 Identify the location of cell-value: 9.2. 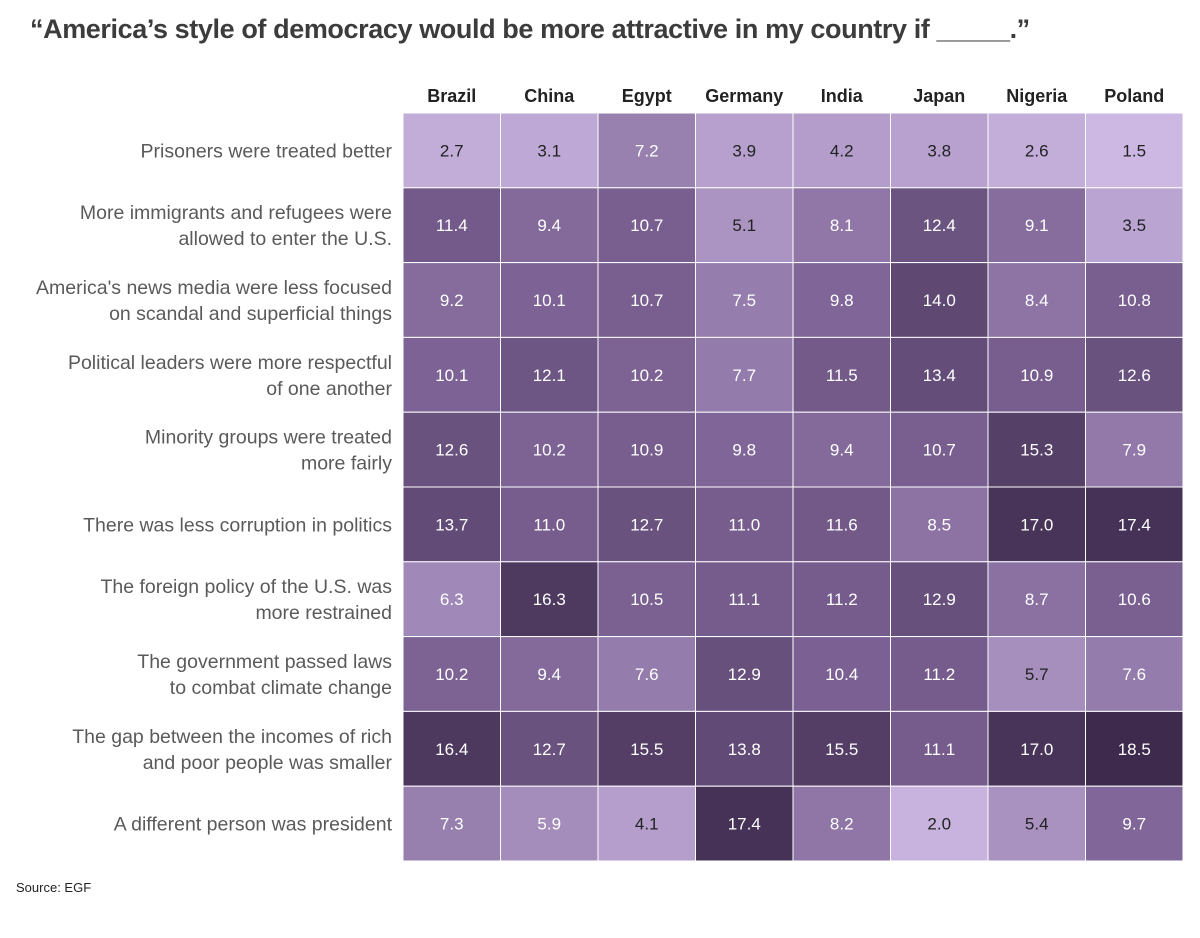
(452, 300).